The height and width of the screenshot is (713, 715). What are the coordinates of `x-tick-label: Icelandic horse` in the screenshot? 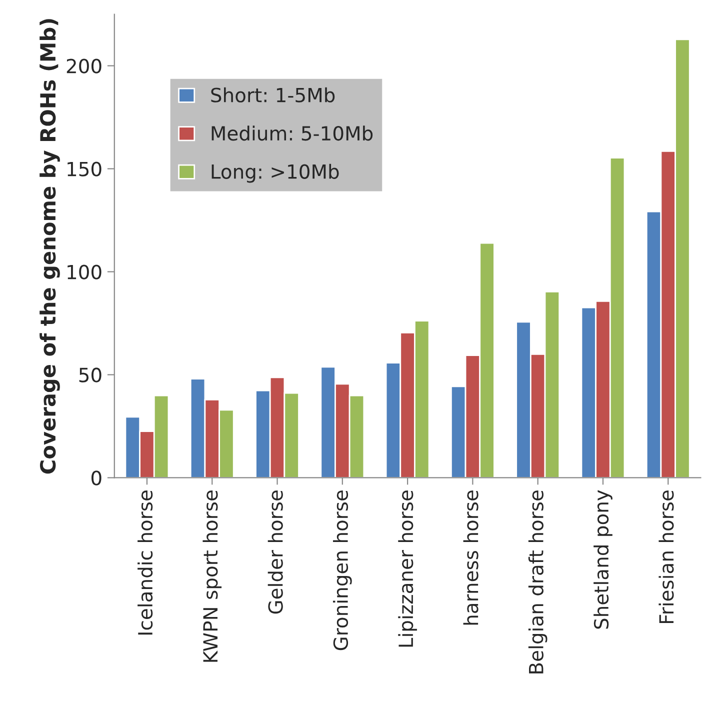 It's located at (145, 562).